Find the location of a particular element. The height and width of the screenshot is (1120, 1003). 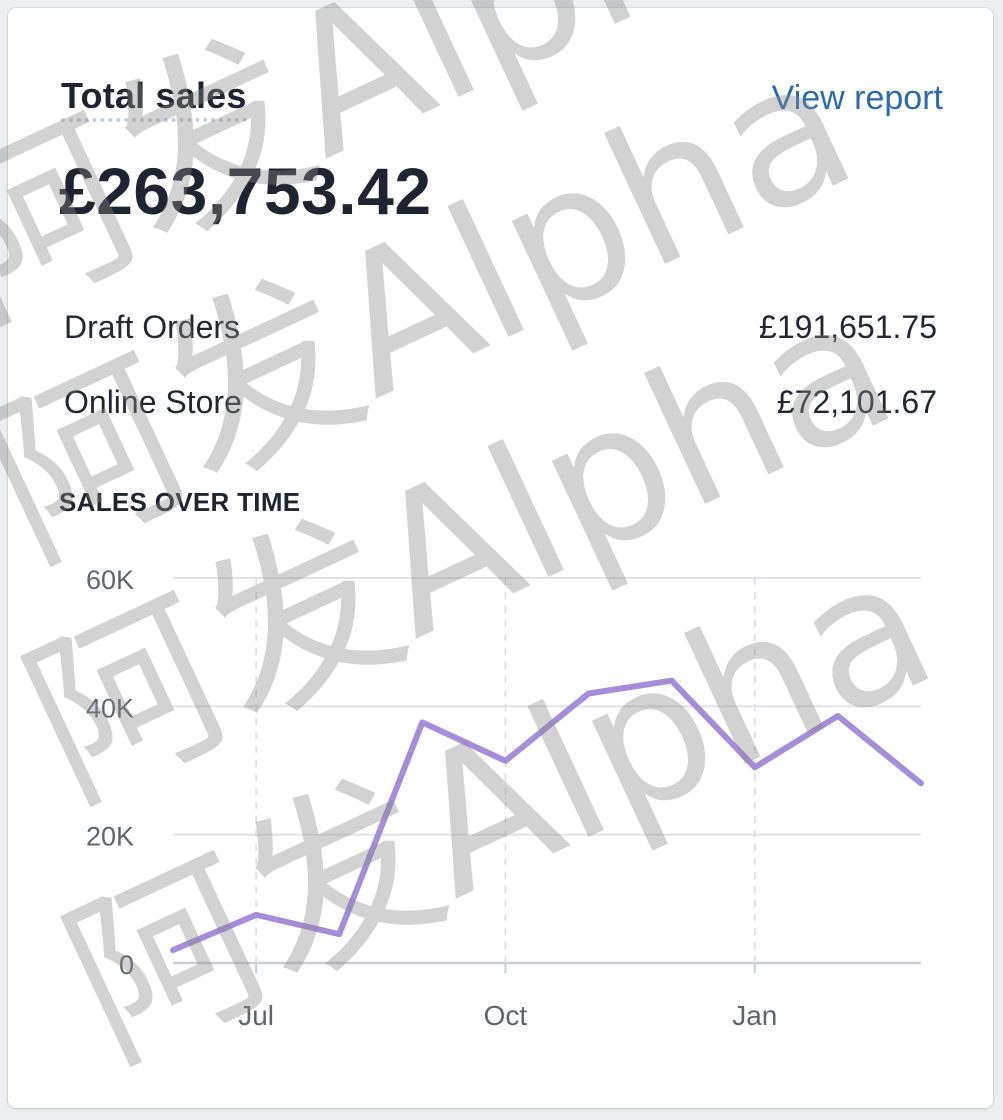

sales-over-time-heading: SALES OVER TIME is located at coordinates (180, 502).